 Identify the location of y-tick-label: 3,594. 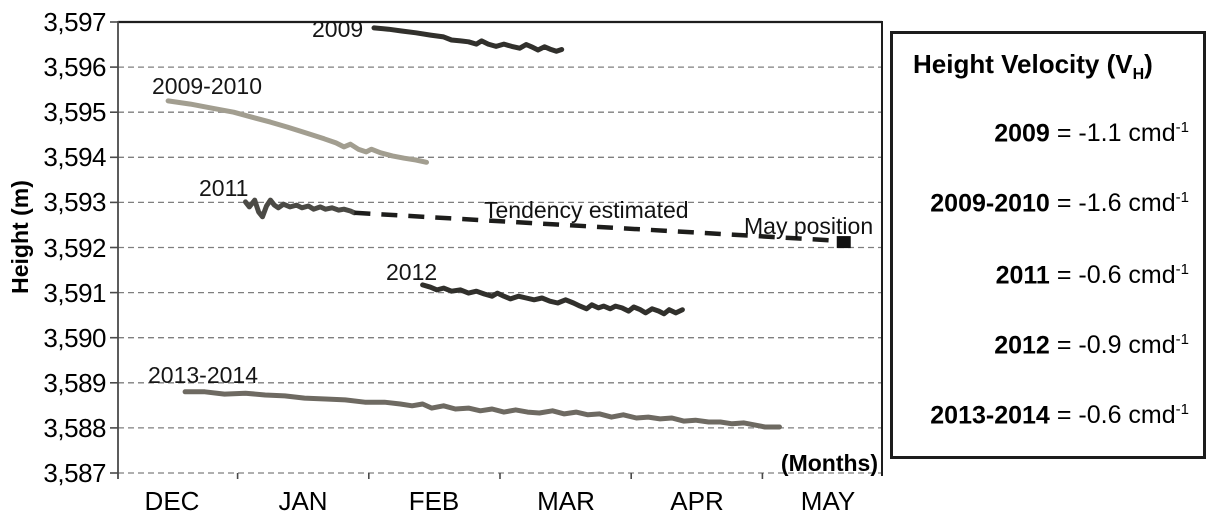
(74, 157).